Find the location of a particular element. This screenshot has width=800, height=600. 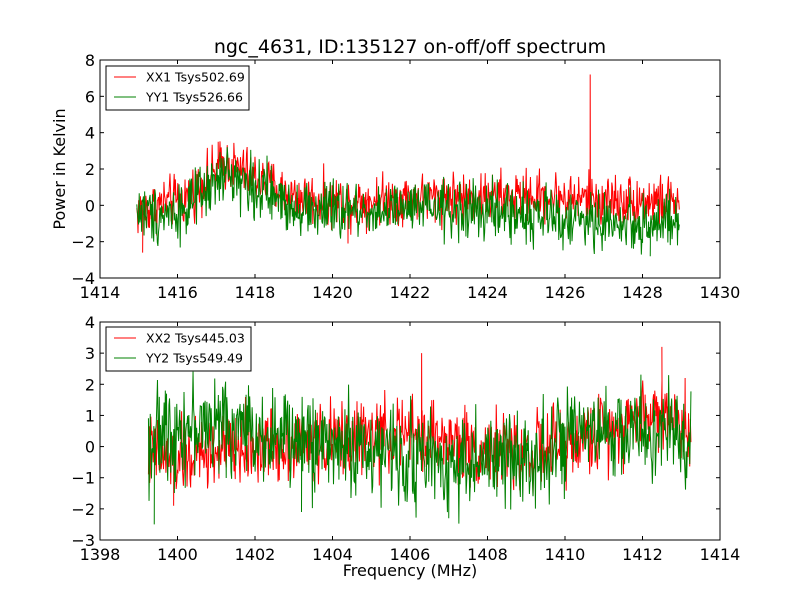

y-axis-label-top: Power in Kelvin is located at coordinates (59, 168).